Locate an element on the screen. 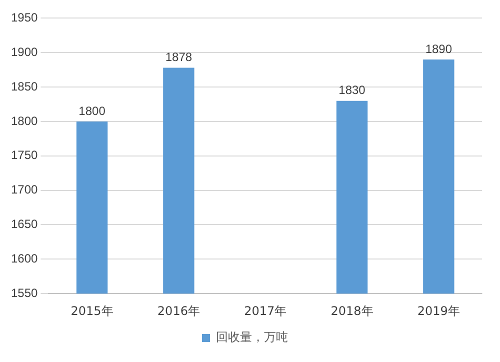  y-tick-label: 1550 is located at coordinates (24, 293).